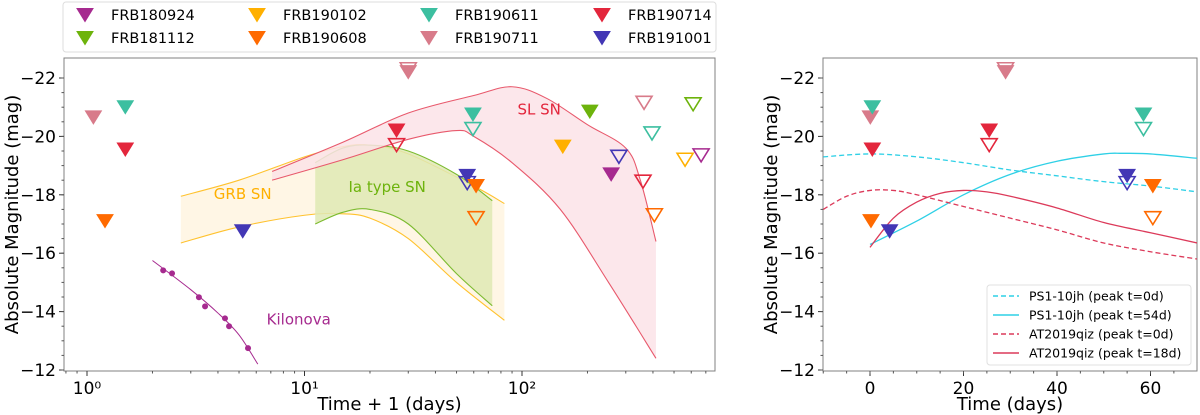 This screenshot has width=1200, height=415. Describe the element at coordinates (1105, 353) in the screenshot. I see `legend-label: AT2019qiz (peak t=18d)` at that location.